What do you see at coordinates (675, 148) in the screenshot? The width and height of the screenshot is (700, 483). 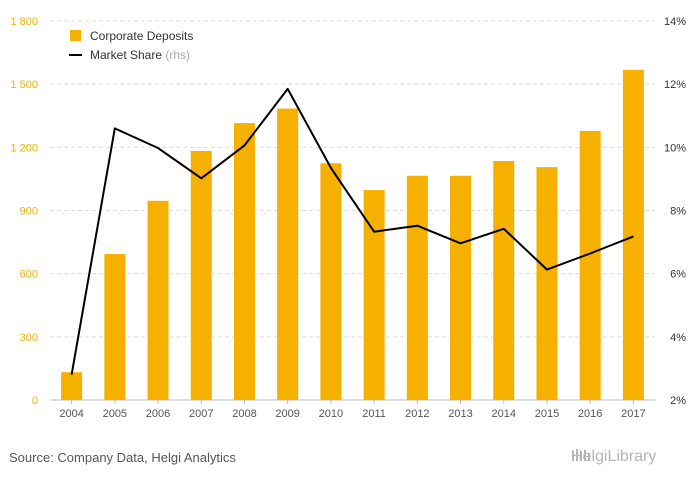 I see `y-right-tick-label: 10%` at bounding box center [675, 148].